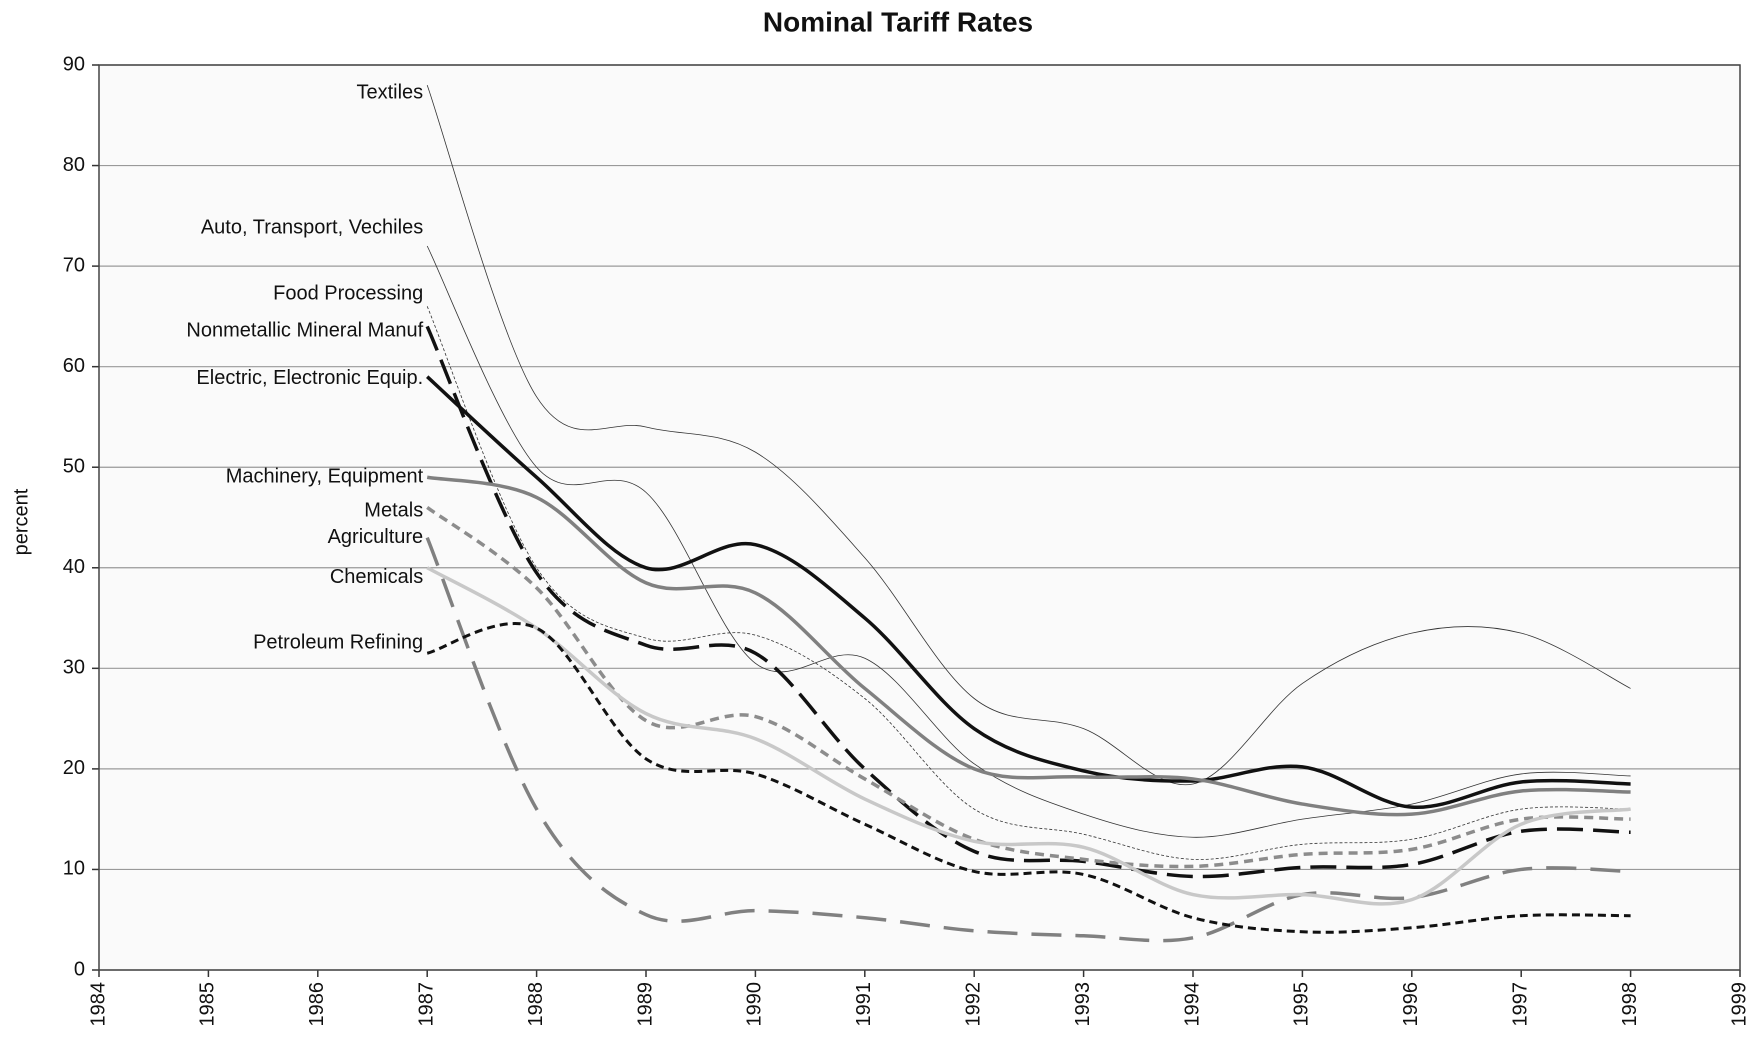  I want to click on x-tick-label: 1989, so click(645, 1004).